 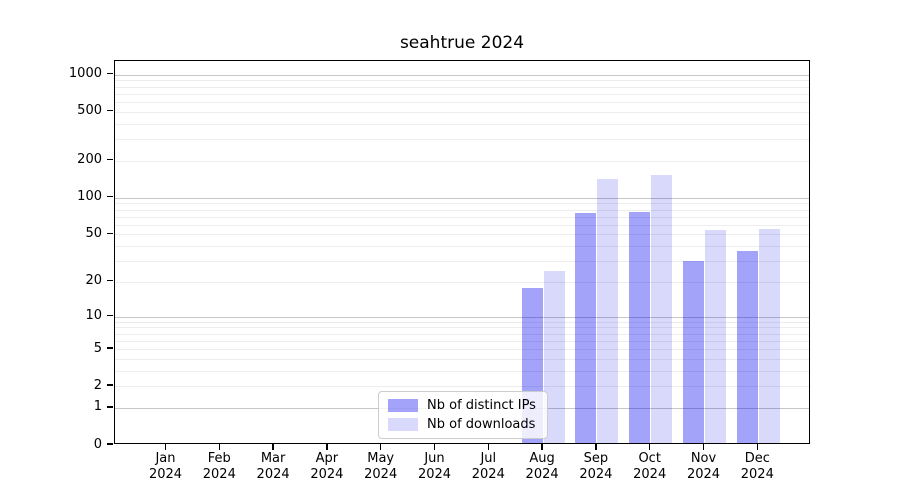 What do you see at coordinates (596, 466) in the screenshot?
I see `x-tick-label: Sep 2024` at bounding box center [596, 466].